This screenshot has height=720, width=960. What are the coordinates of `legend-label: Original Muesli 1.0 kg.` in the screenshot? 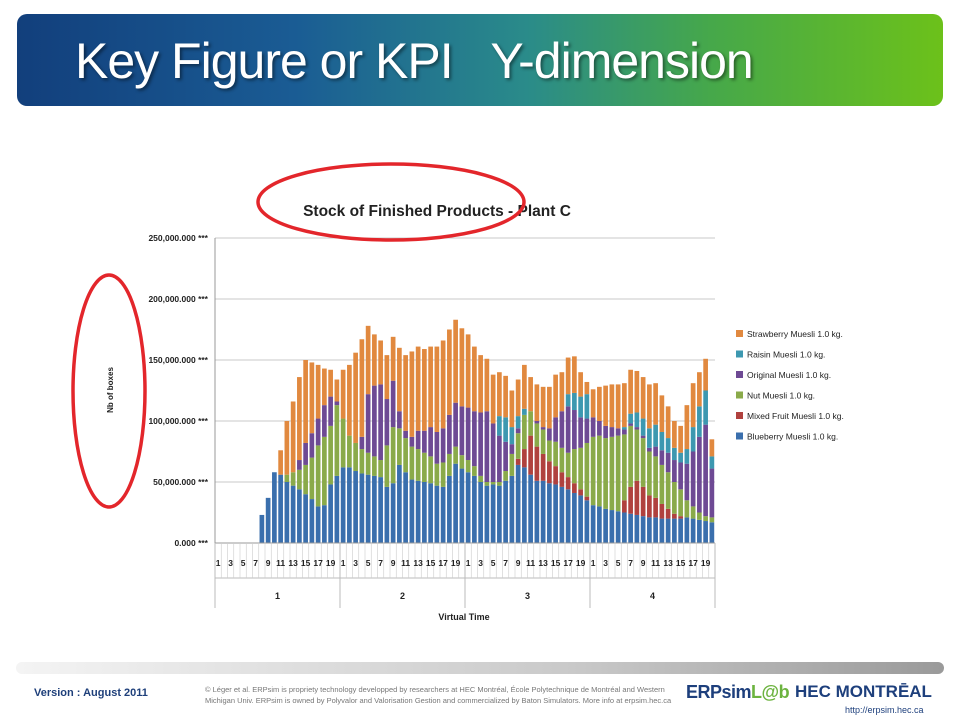 It's located at (789, 375).